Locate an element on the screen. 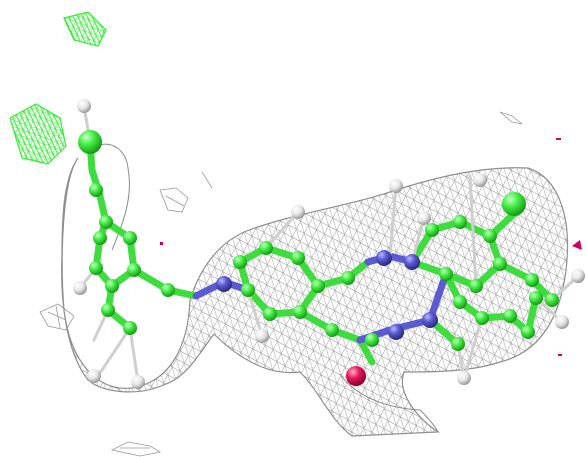 The width and height of the screenshot is (586, 457). positive-difference-density is located at coordinates (58, 88).